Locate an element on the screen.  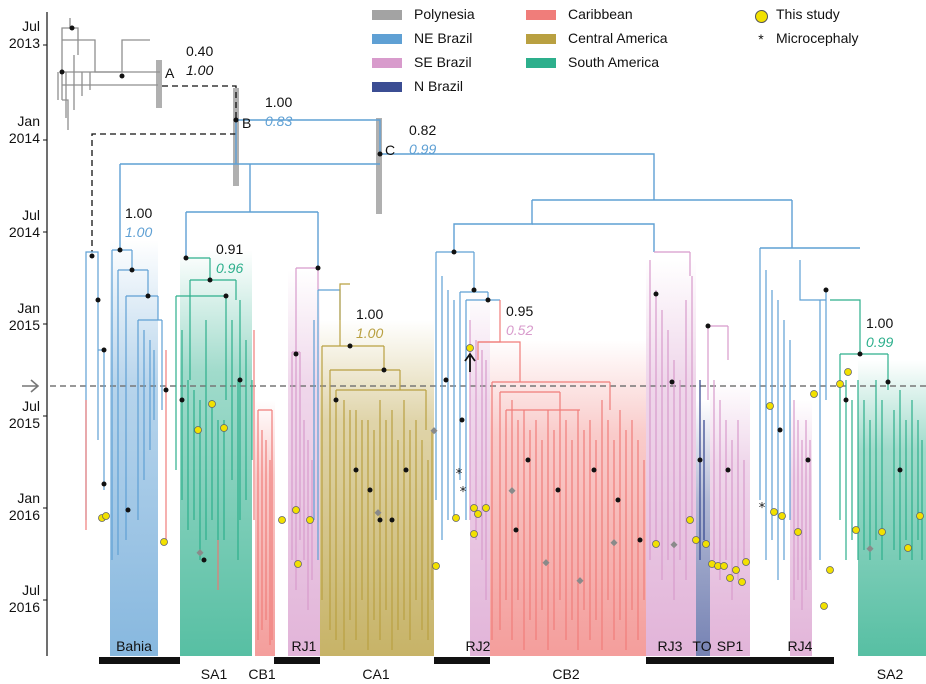
clade-label-to: TO is located at coordinates (702, 646).